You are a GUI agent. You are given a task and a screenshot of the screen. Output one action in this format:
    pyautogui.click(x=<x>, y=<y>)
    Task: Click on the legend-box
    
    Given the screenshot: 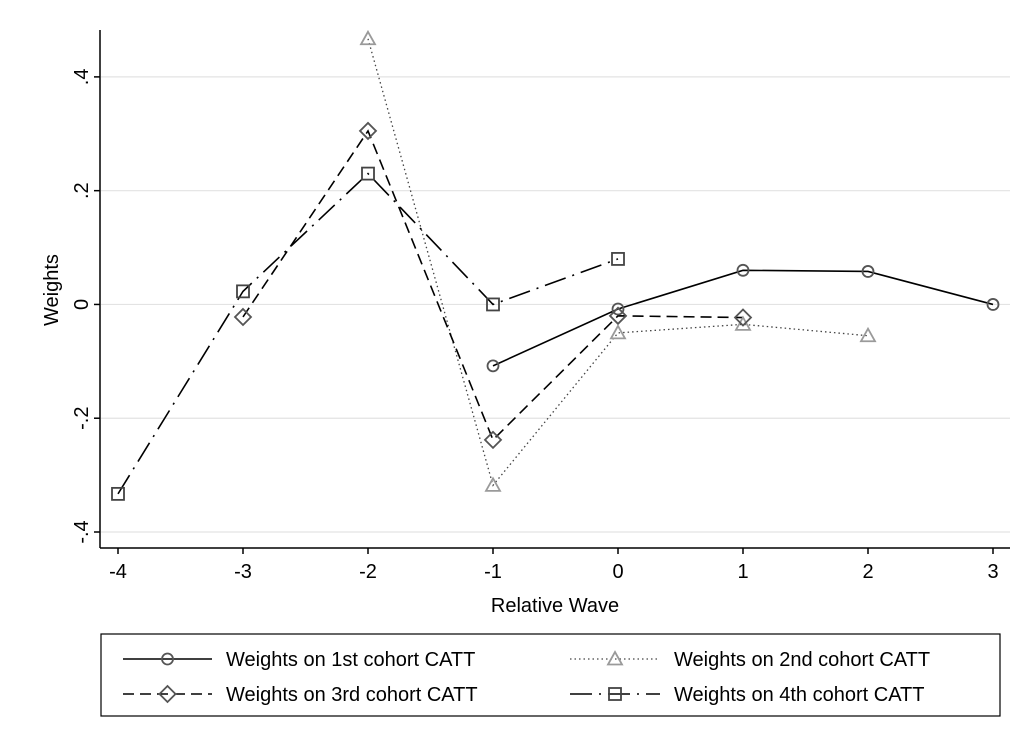 What is the action you would take?
    pyautogui.click(x=550, y=675)
    